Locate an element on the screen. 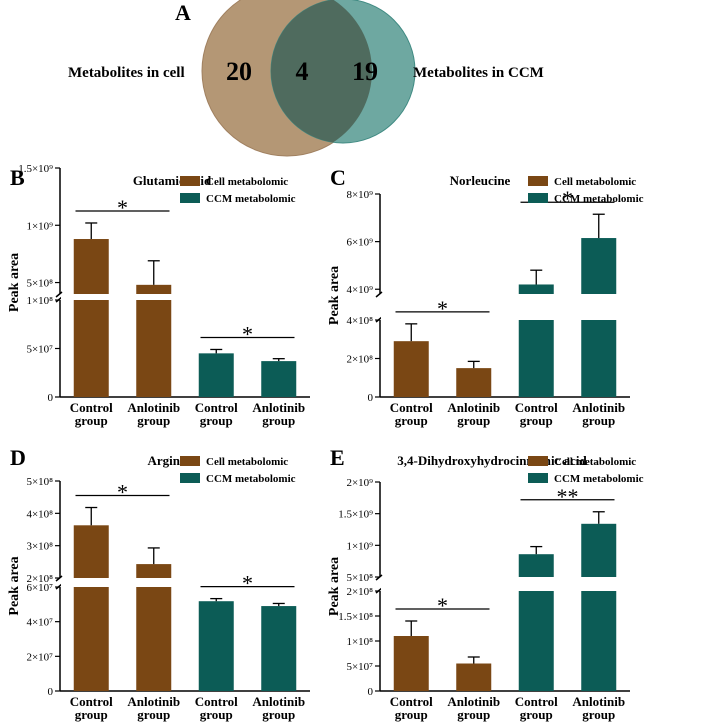 This screenshot has height=722, width=708. axis-break-mark is located at coordinates (379, 294).